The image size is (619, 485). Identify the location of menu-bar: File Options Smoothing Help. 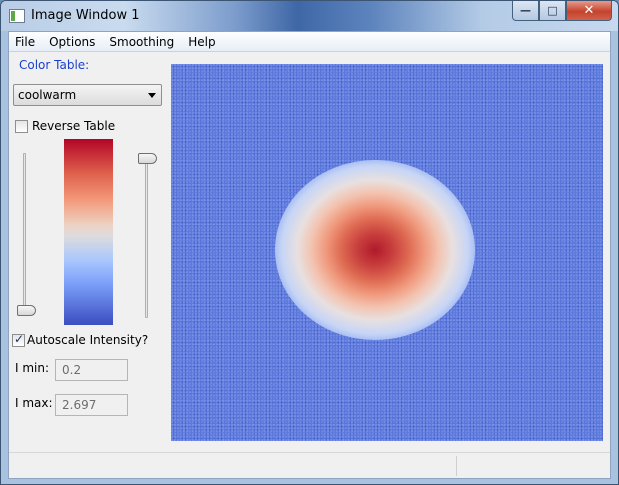
(309, 42).